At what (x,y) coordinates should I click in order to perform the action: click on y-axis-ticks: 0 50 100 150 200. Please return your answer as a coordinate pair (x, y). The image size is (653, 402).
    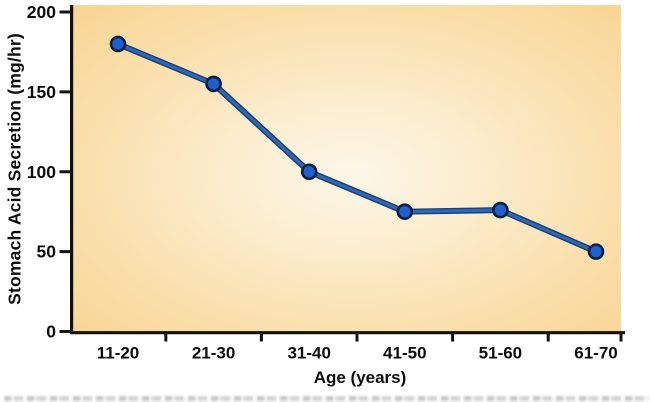
    Looking at the image, I should click on (48, 172).